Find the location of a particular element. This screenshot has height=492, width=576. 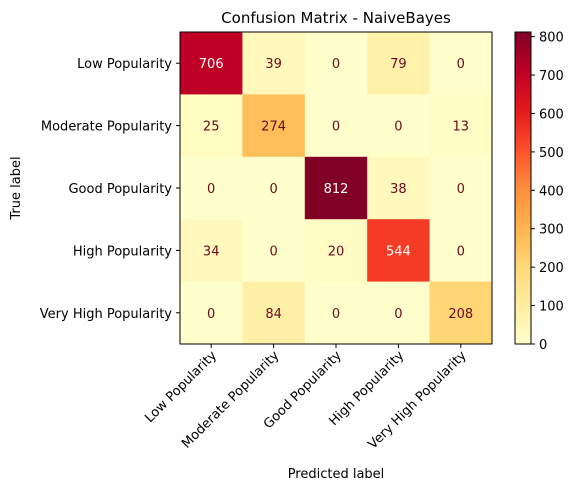

colorbar is located at coordinates (523, 188).